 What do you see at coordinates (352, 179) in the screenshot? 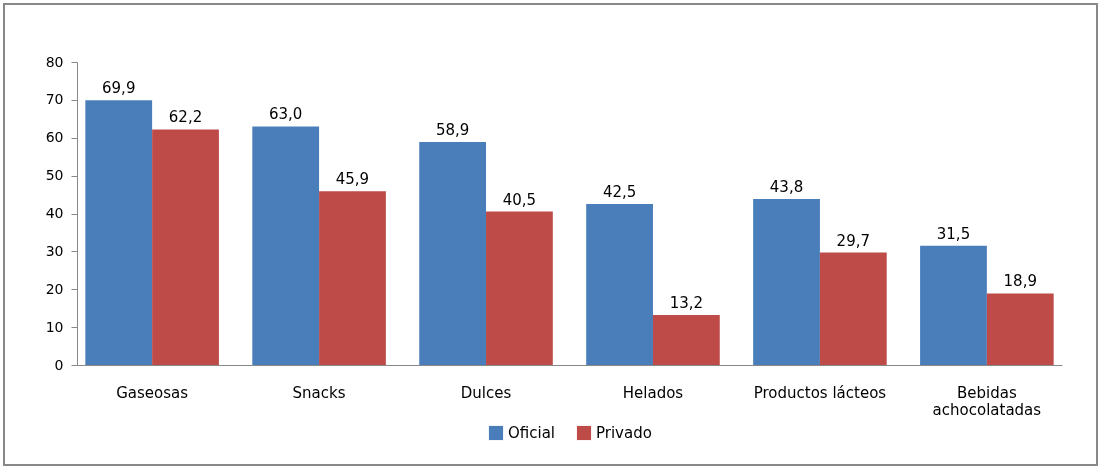
I see `data-label: 45,9` at bounding box center [352, 179].